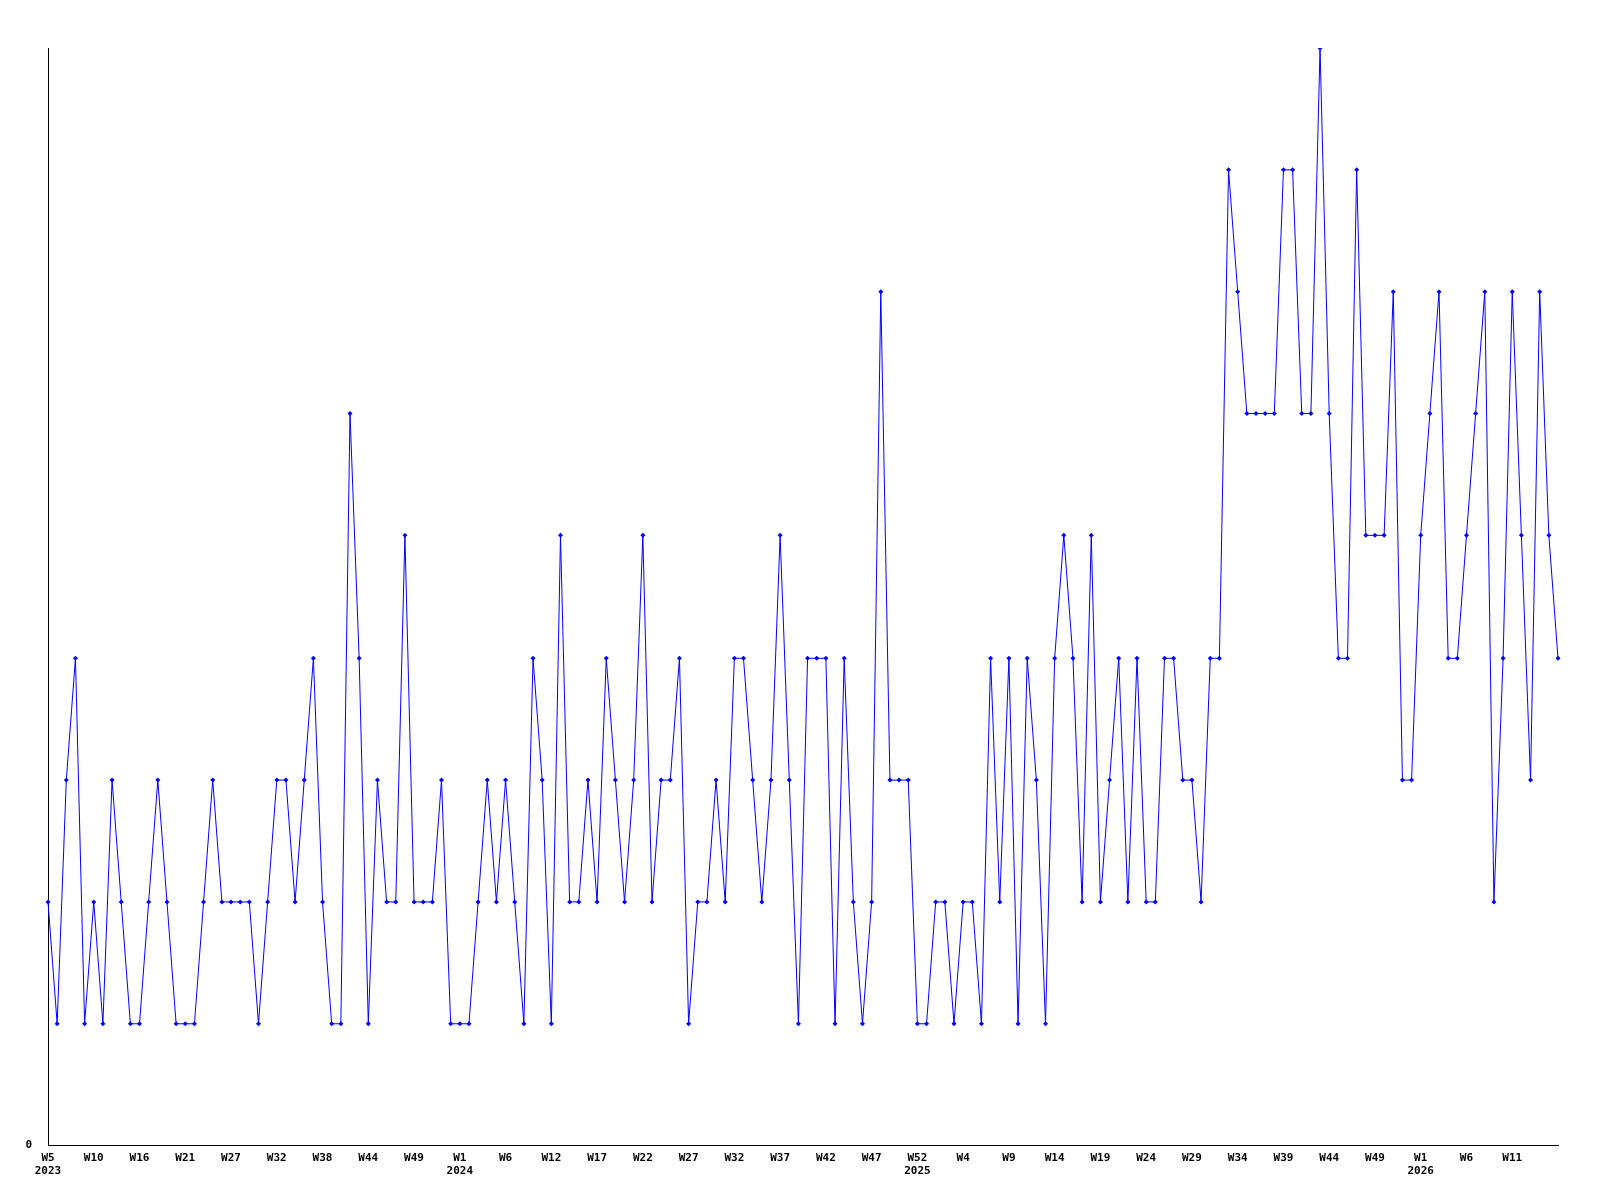 This screenshot has height=1200, width=1600. Describe the element at coordinates (1100, 1158) in the screenshot. I see `x-tick-label: W19` at that location.